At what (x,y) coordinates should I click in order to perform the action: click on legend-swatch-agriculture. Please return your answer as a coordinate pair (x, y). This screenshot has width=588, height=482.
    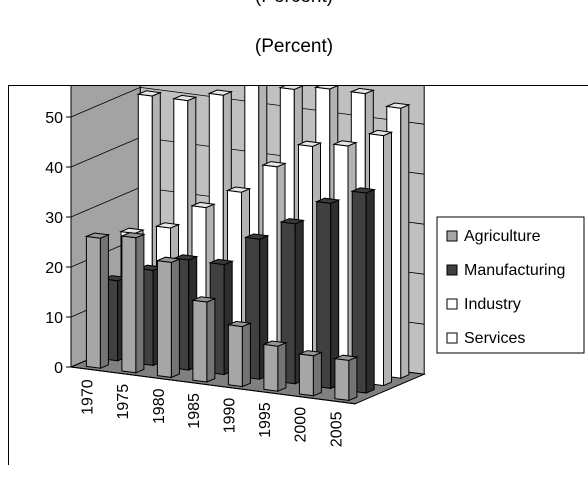
    Looking at the image, I should click on (452, 236).